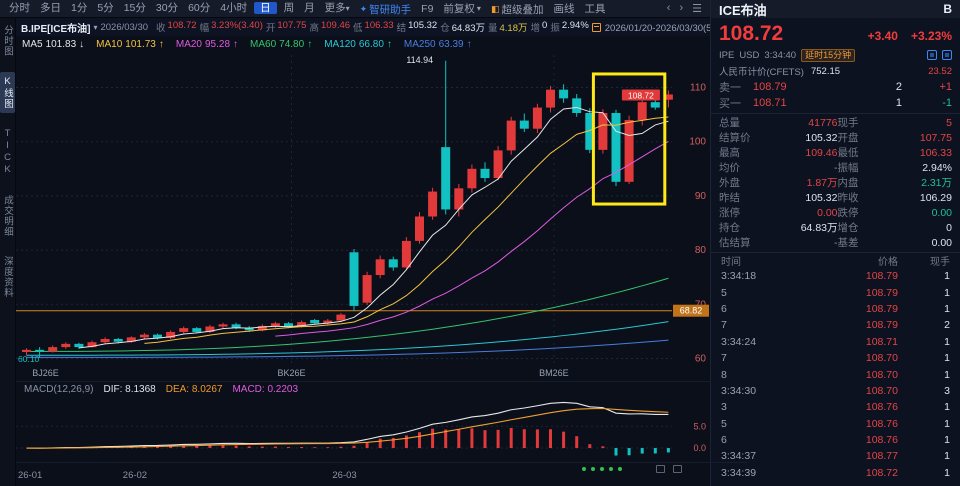  I want to click on ma-legend-MA5: MA5 101.83 ↓, so click(53, 44).